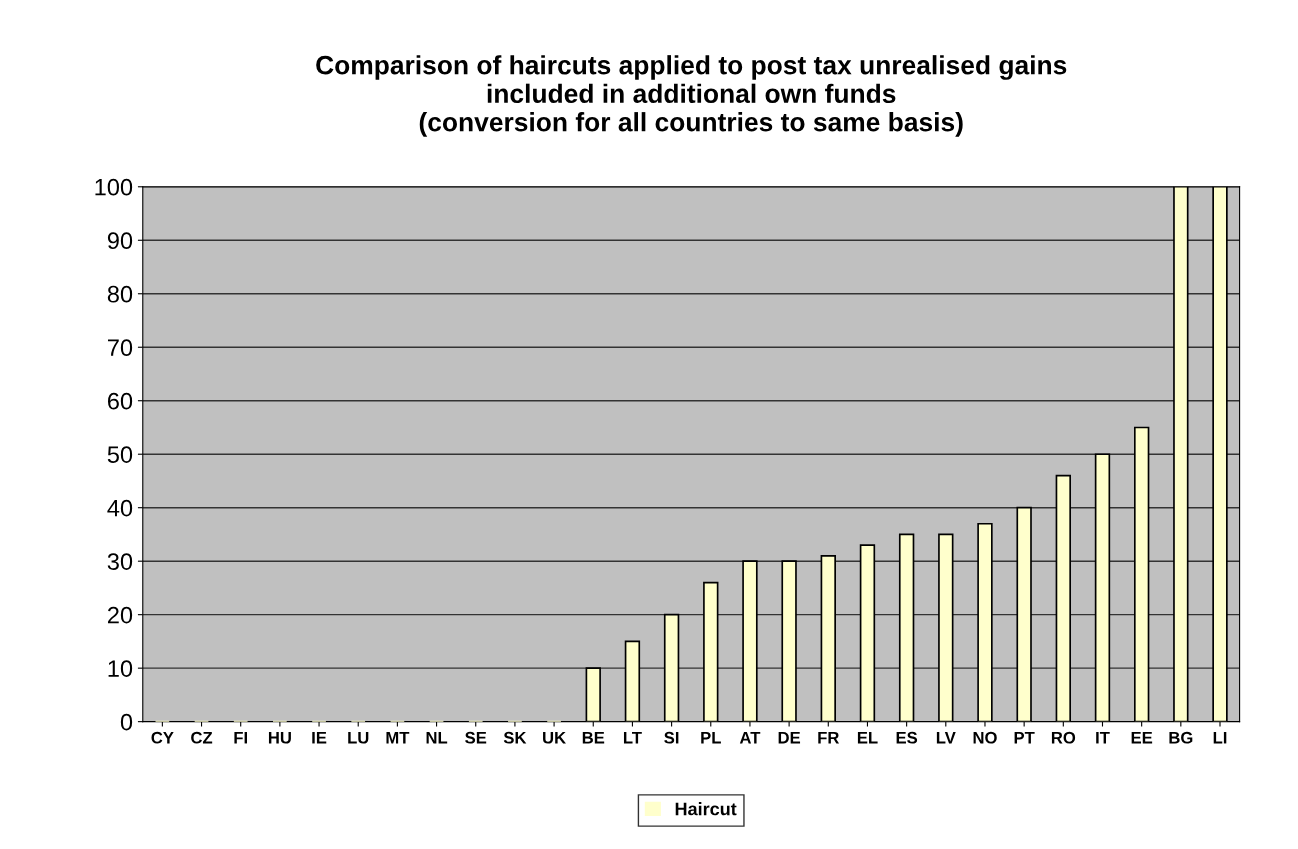 This screenshot has width=1298, height=849. What do you see at coordinates (515, 737) in the screenshot?
I see `x-tick-label: SK` at bounding box center [515, 737].